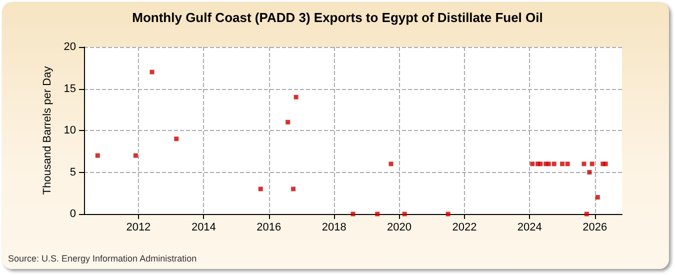 The width and height of the screenshot is (675, 275). What do you see at coordinates (138, 228) in the screenshot?
I see `x-tick-label: 2012` at bounding box center [138, 228].